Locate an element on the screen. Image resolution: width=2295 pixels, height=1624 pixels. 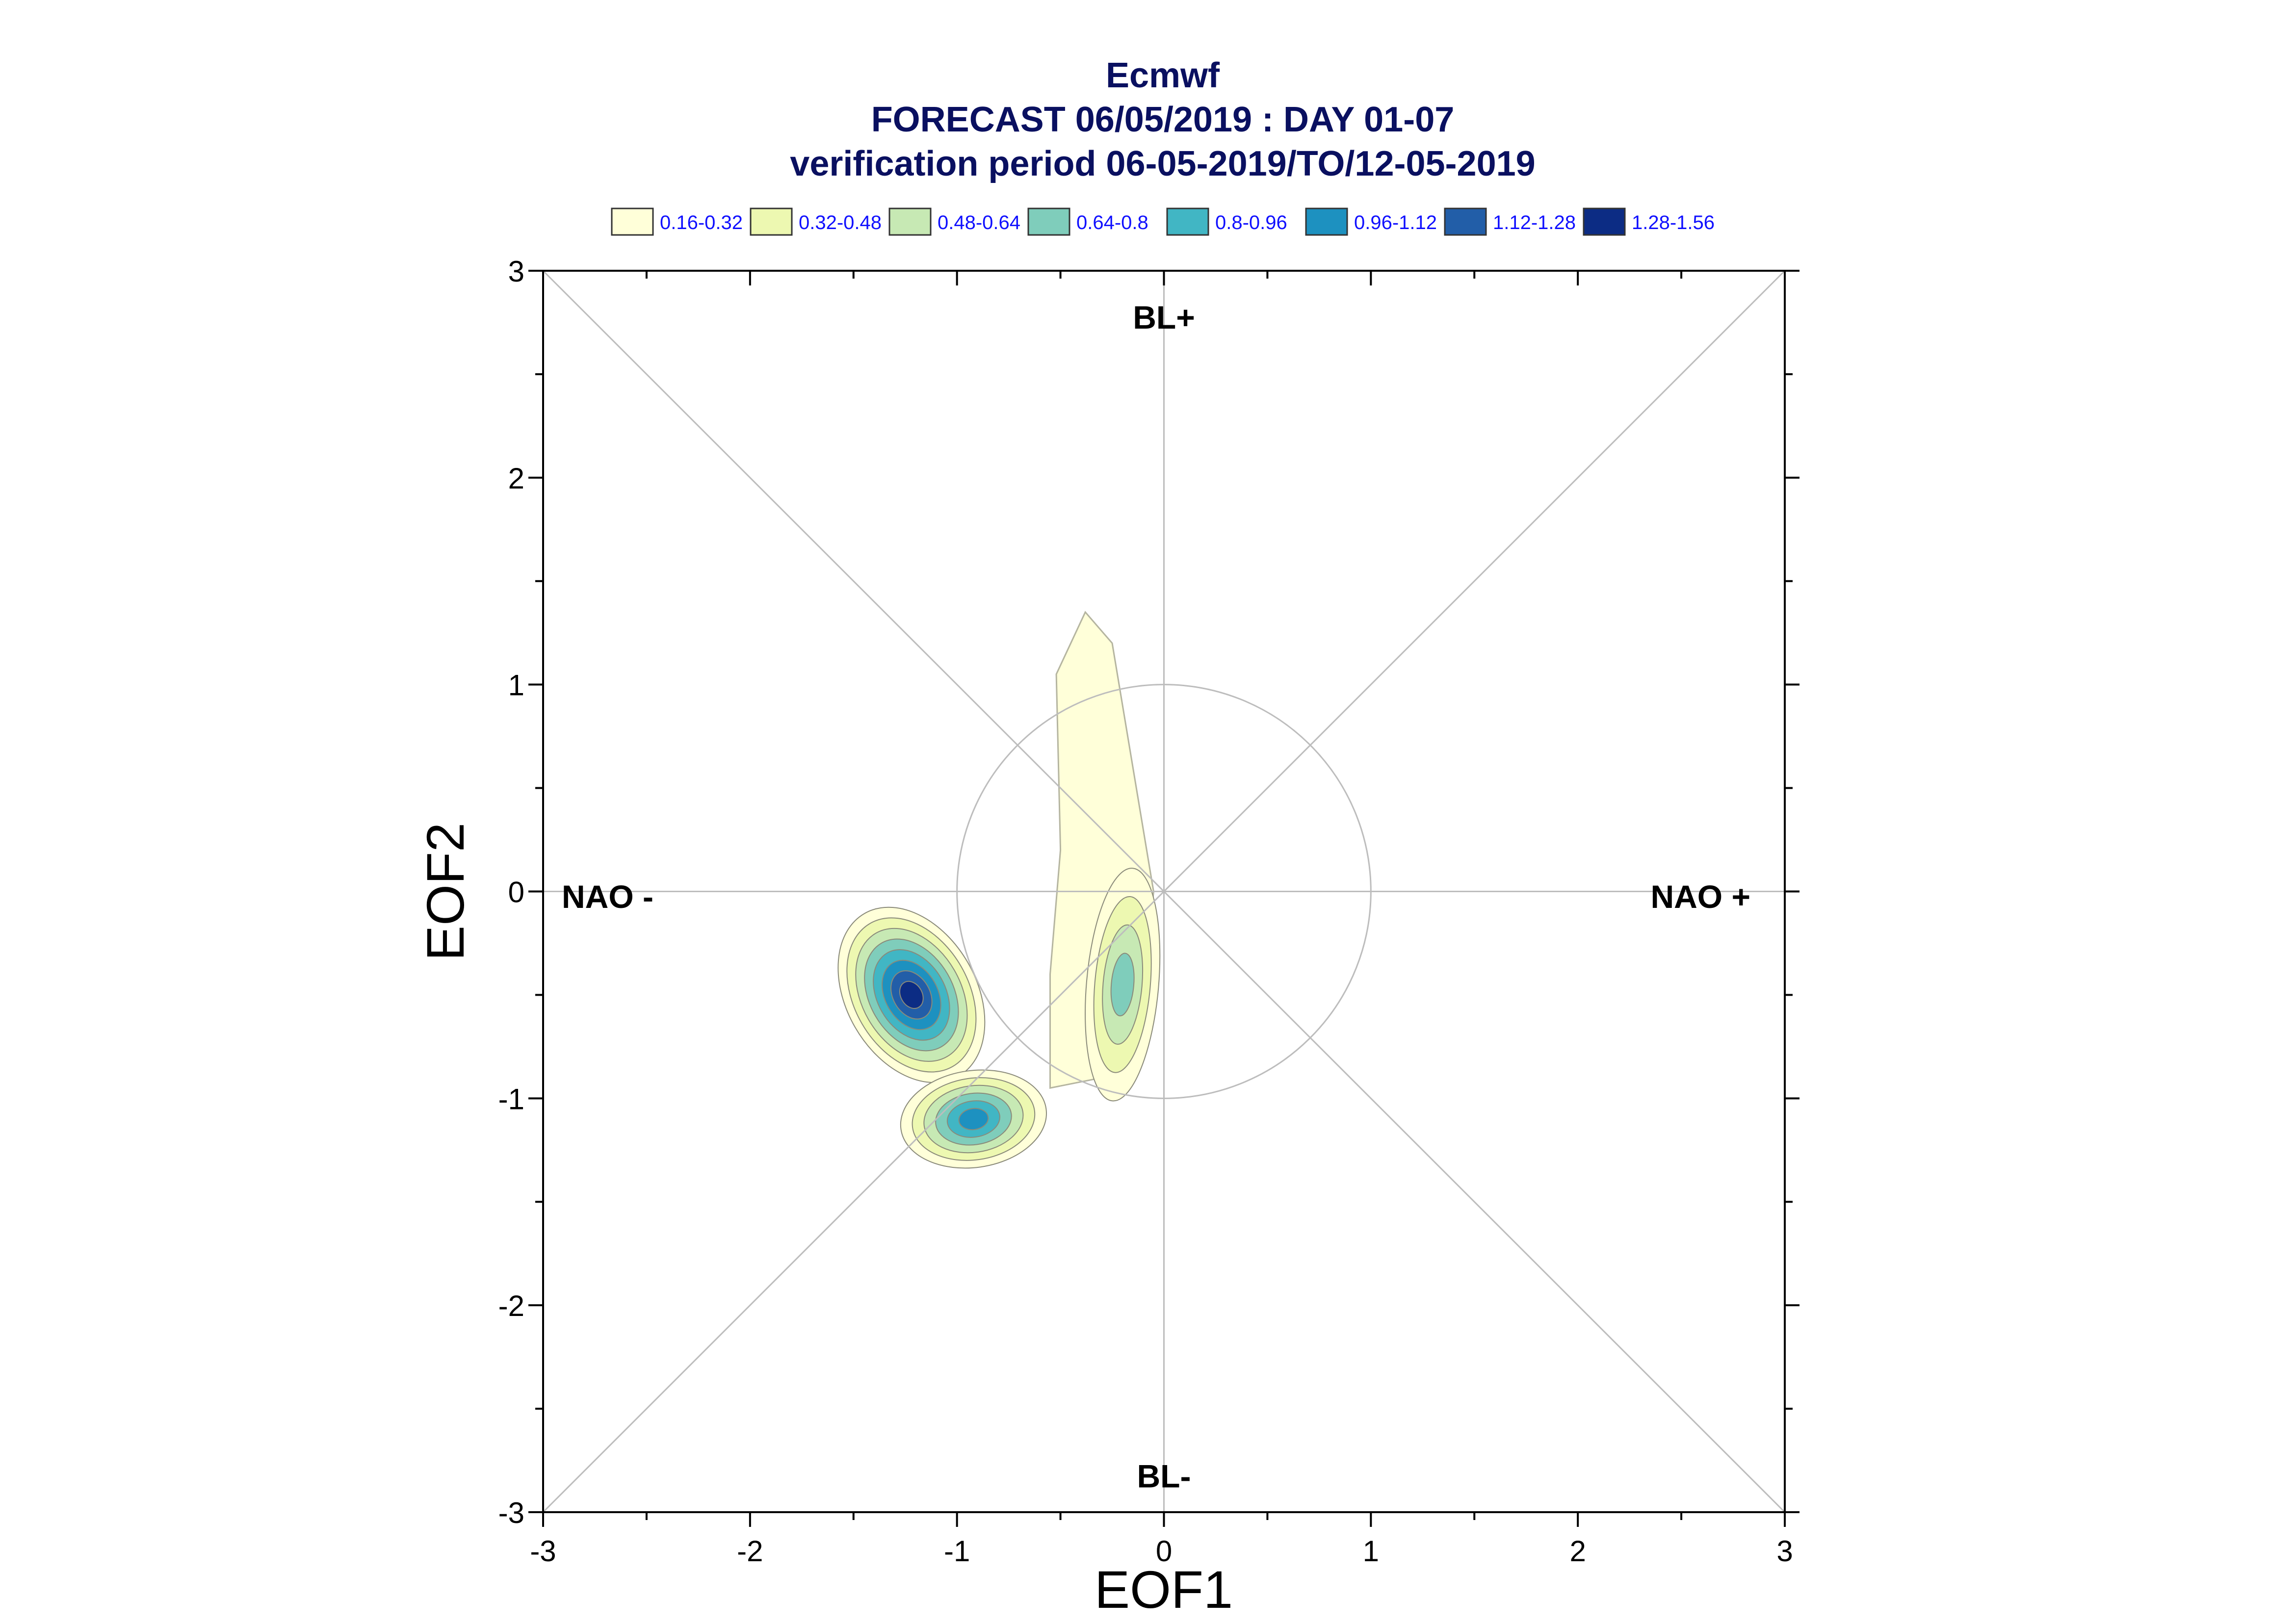
legend-label: 0.32-0.48 is located at coordinates (841, 222).